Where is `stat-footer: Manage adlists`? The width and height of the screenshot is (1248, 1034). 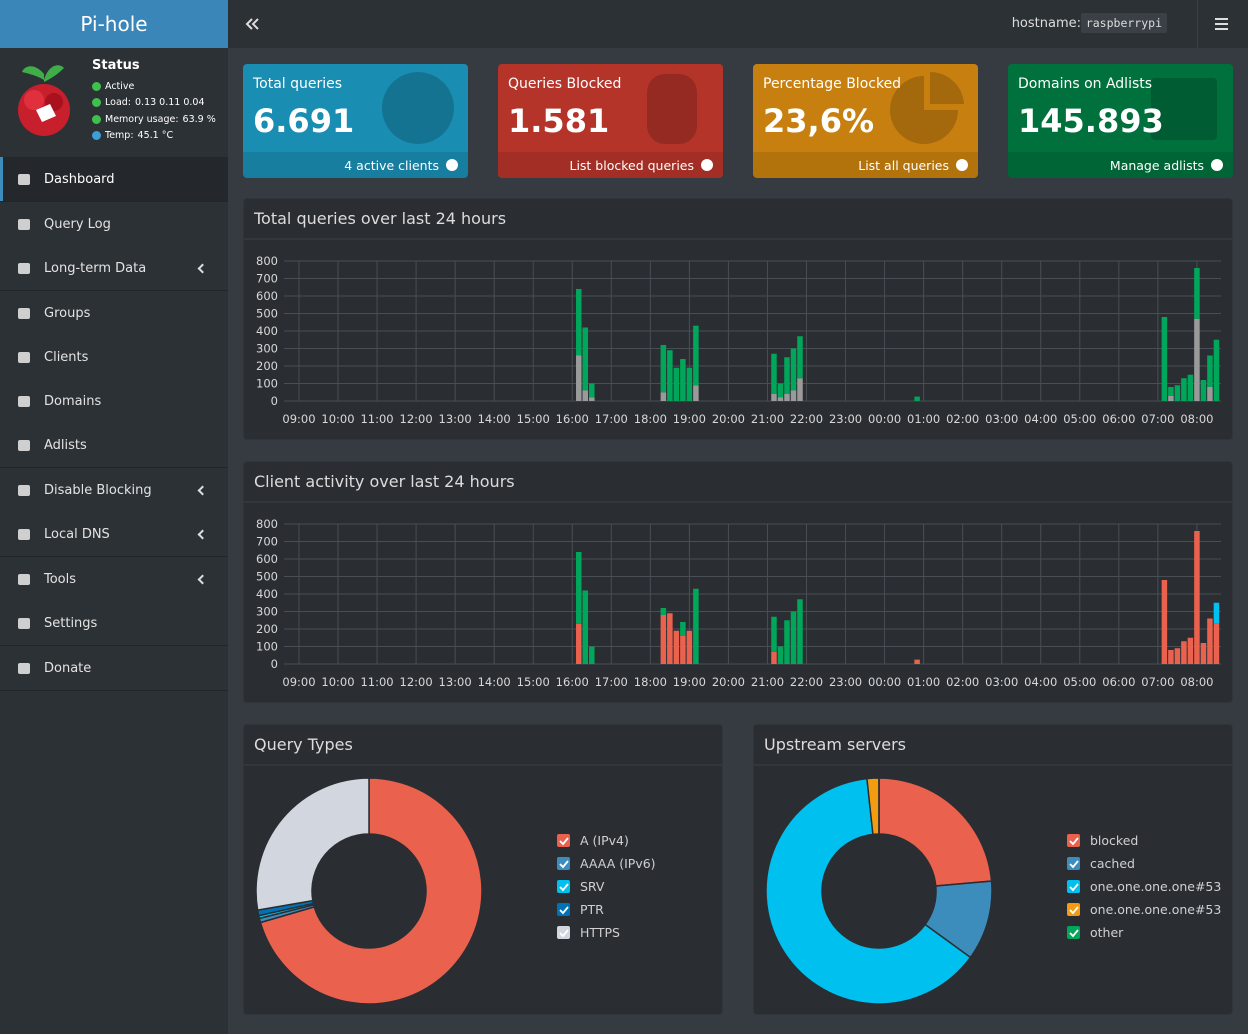 stat-footer: Manage adlists is located at coordinates (1120, 165).